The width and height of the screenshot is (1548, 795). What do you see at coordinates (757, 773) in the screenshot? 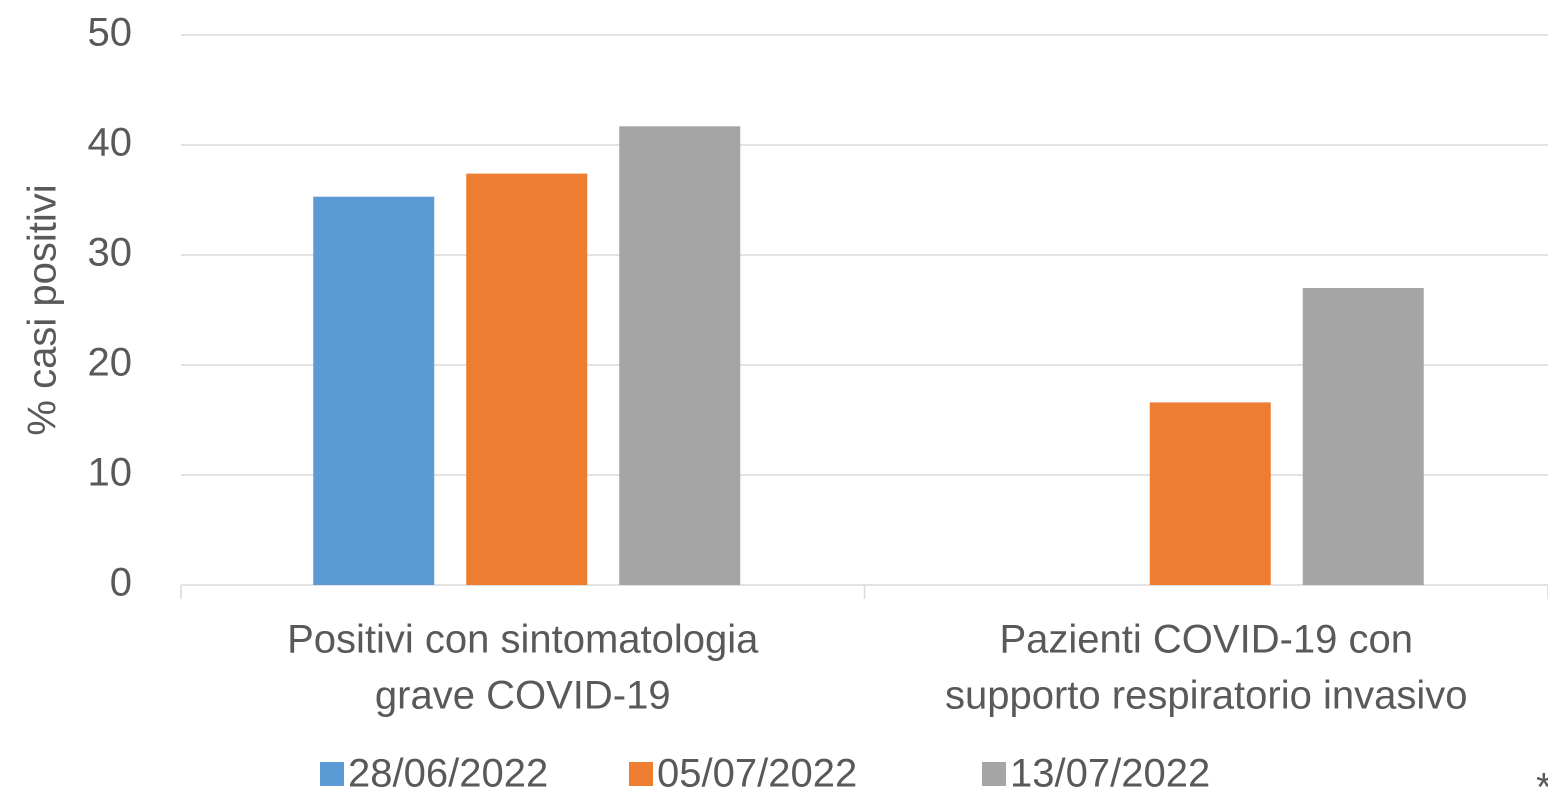
I see `legend-label: 05/07/2022` at bounding box center [757, 773].